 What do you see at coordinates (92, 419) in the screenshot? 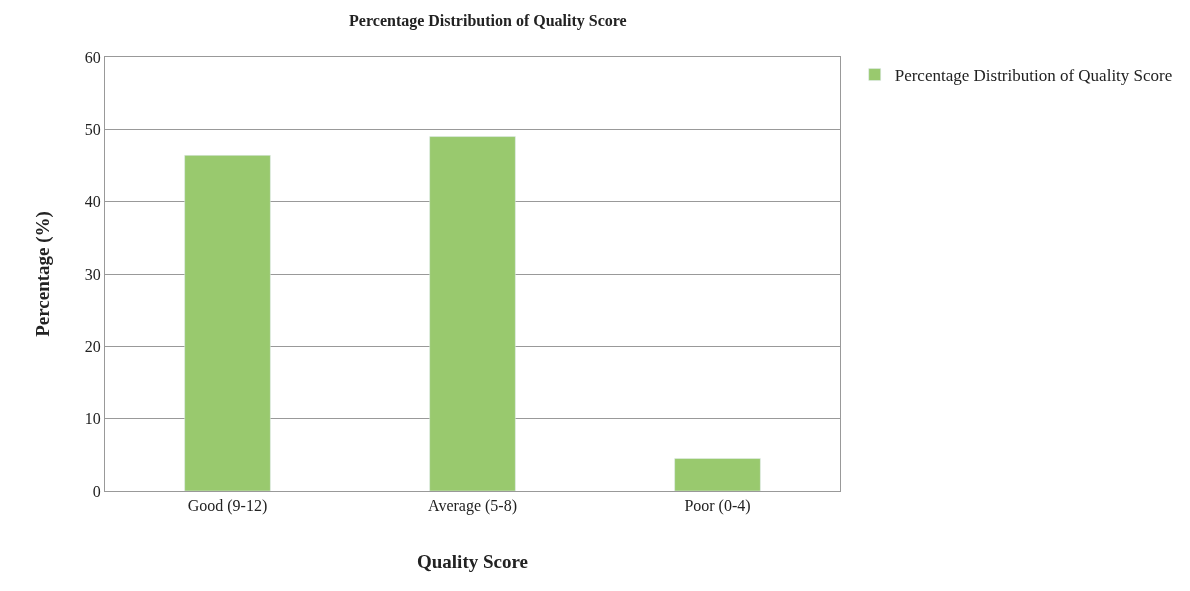
I see `y-tick-label: 10` at bounding box center [92, 419].